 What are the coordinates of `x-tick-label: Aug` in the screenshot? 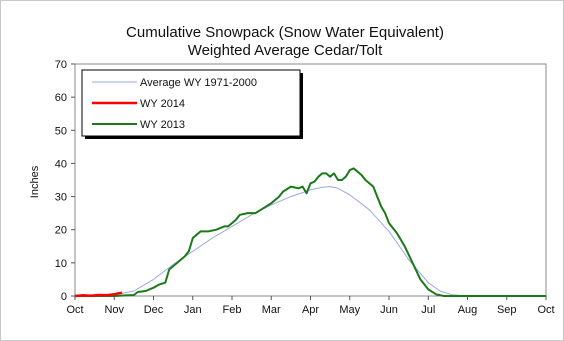 It's located at (468, 310).